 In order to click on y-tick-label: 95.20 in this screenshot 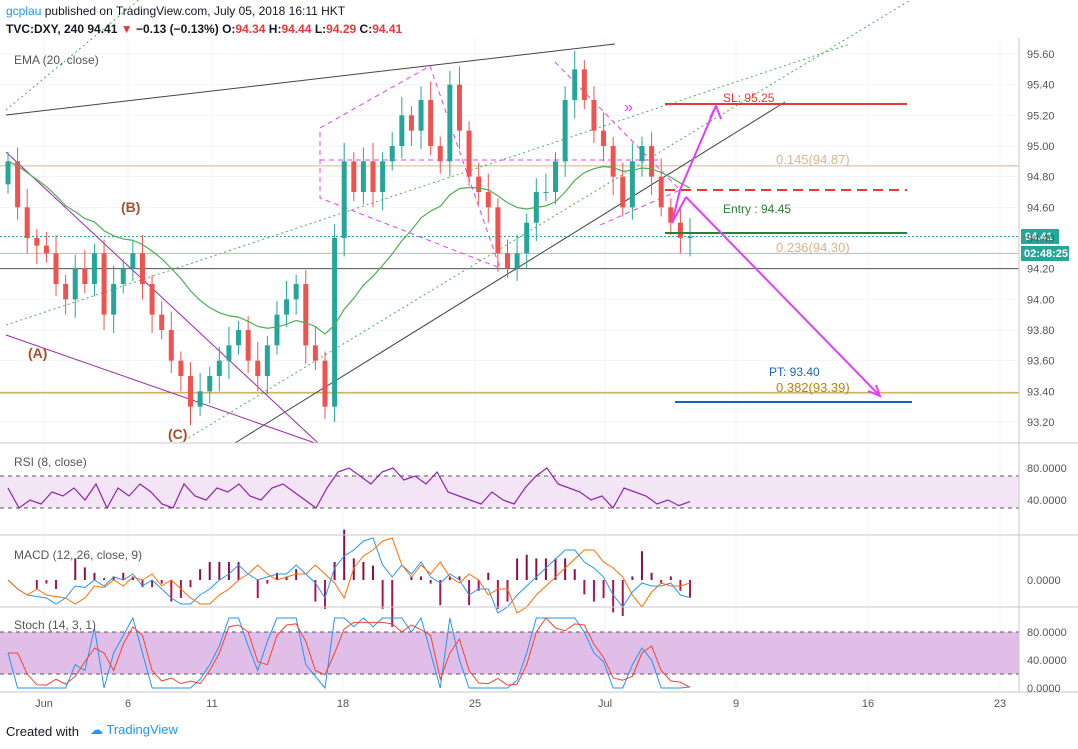, I will do `click(1041, 116)`.